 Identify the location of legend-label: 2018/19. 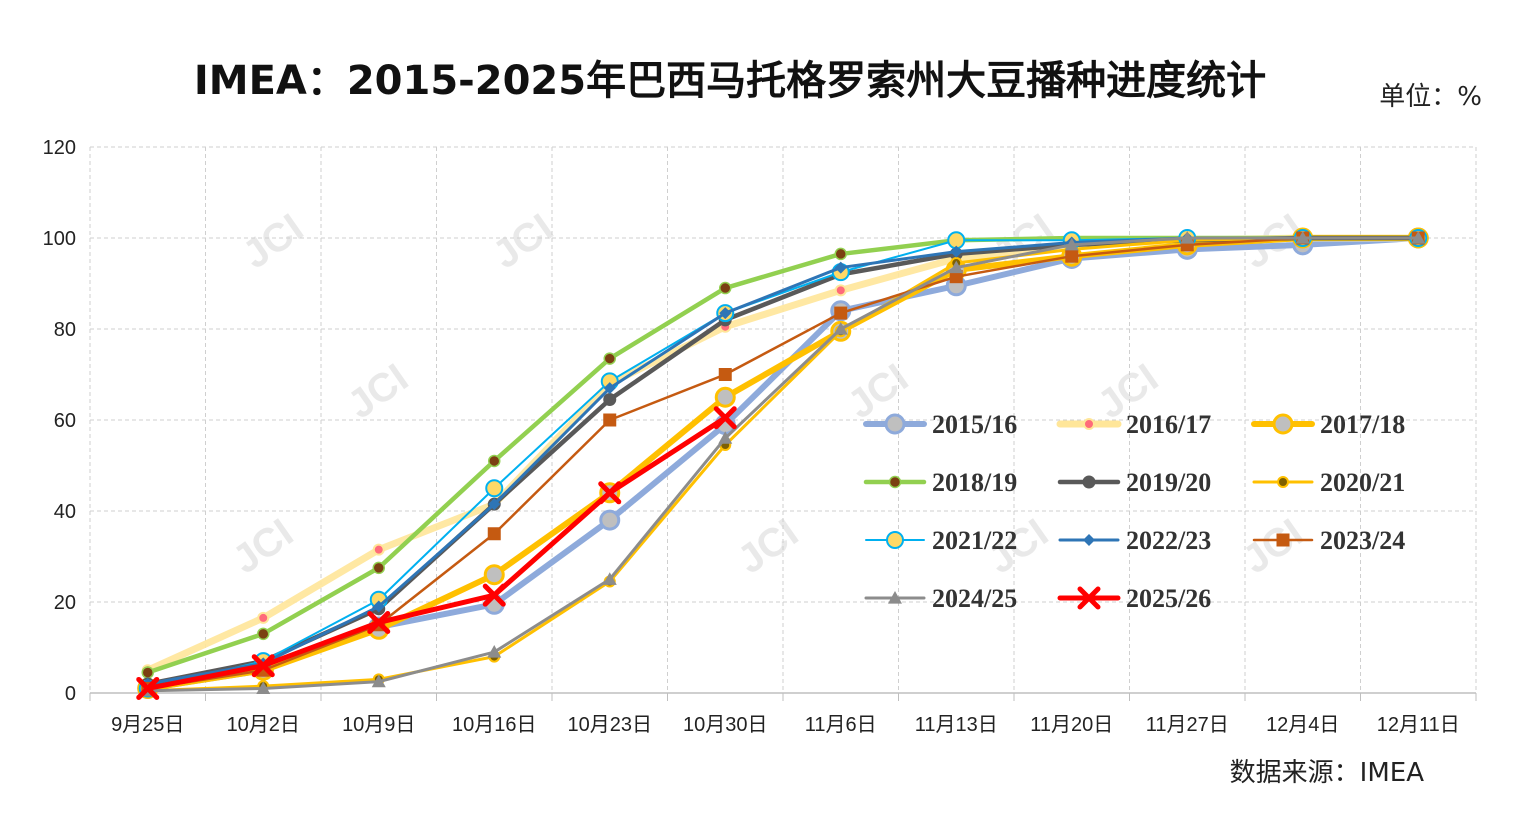
(974, 482).